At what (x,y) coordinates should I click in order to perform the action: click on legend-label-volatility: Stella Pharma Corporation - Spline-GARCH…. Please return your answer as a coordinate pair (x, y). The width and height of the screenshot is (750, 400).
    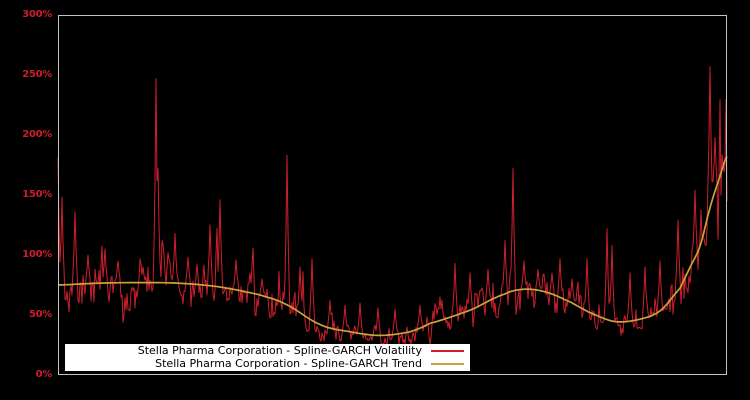
    Looking at the image, I should click on (279, 351).